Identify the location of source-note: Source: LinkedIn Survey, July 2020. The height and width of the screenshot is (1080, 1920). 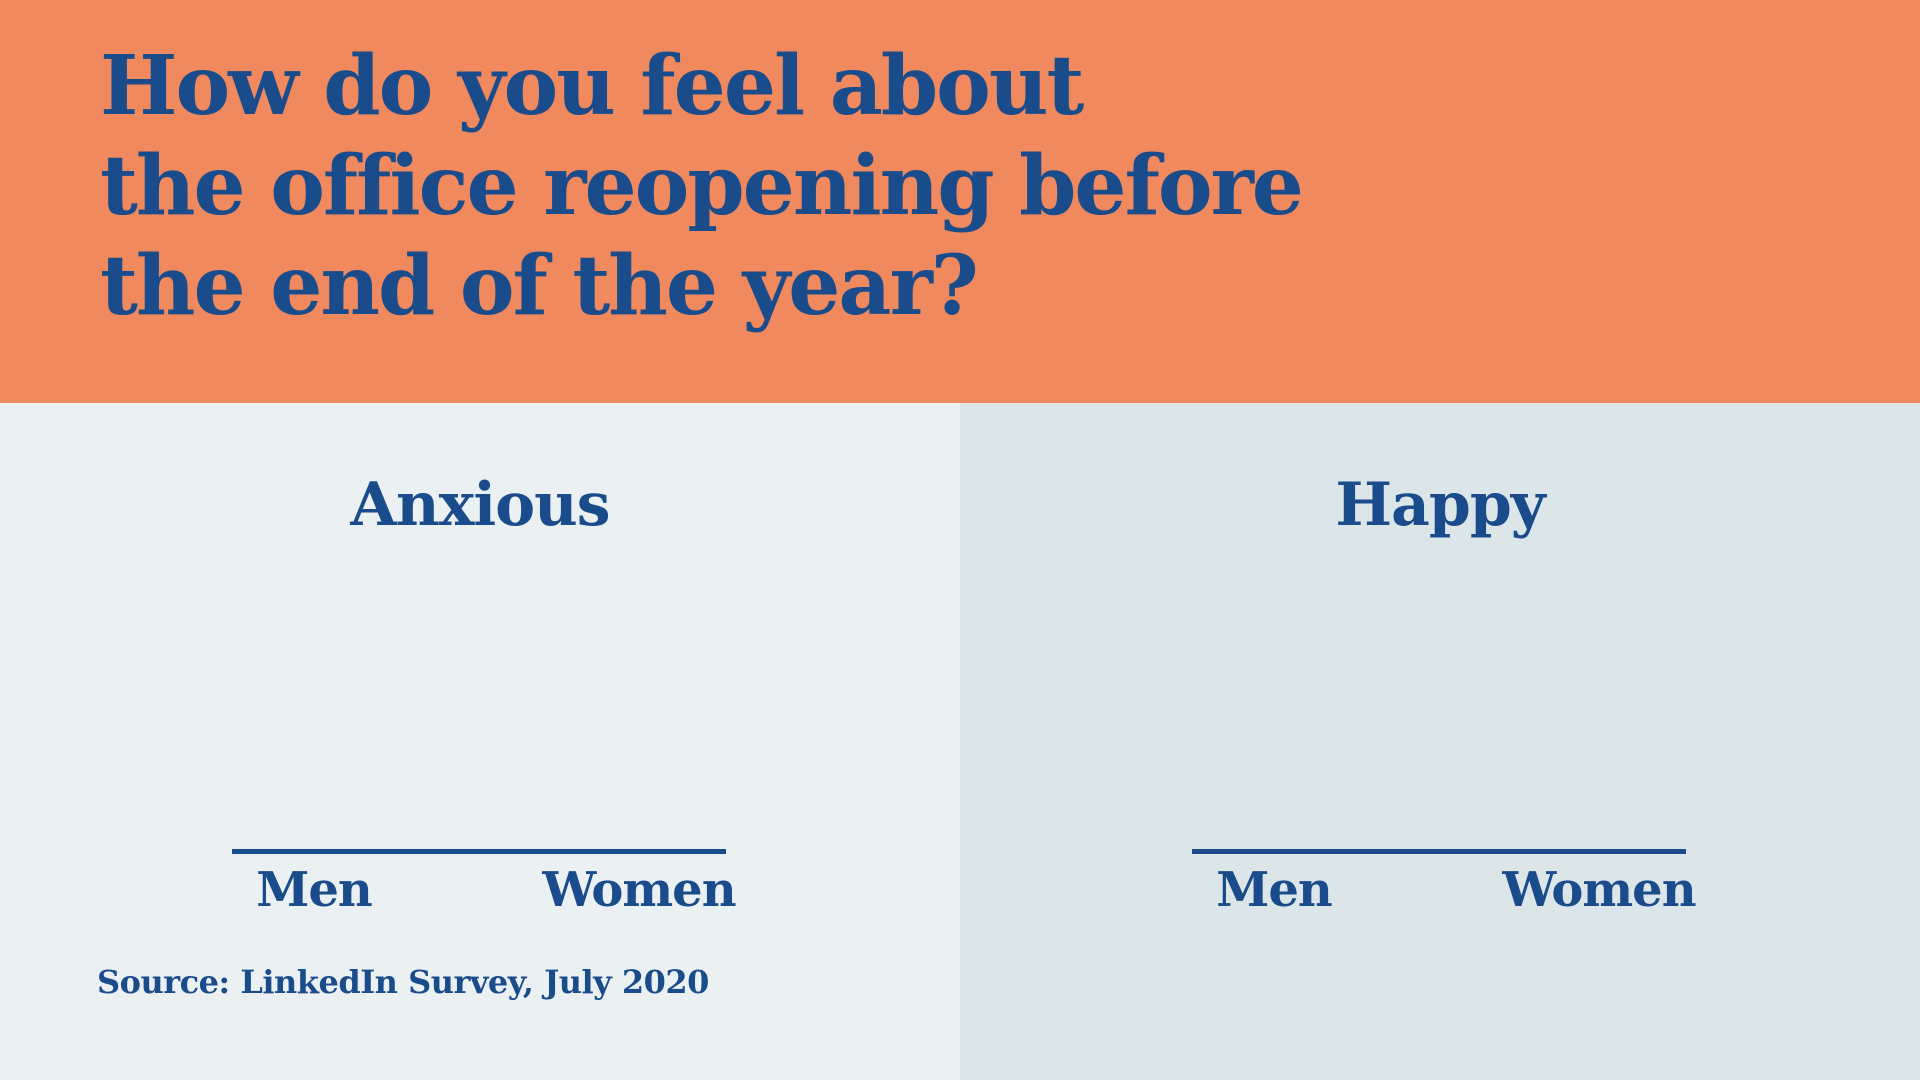
(403, 982).